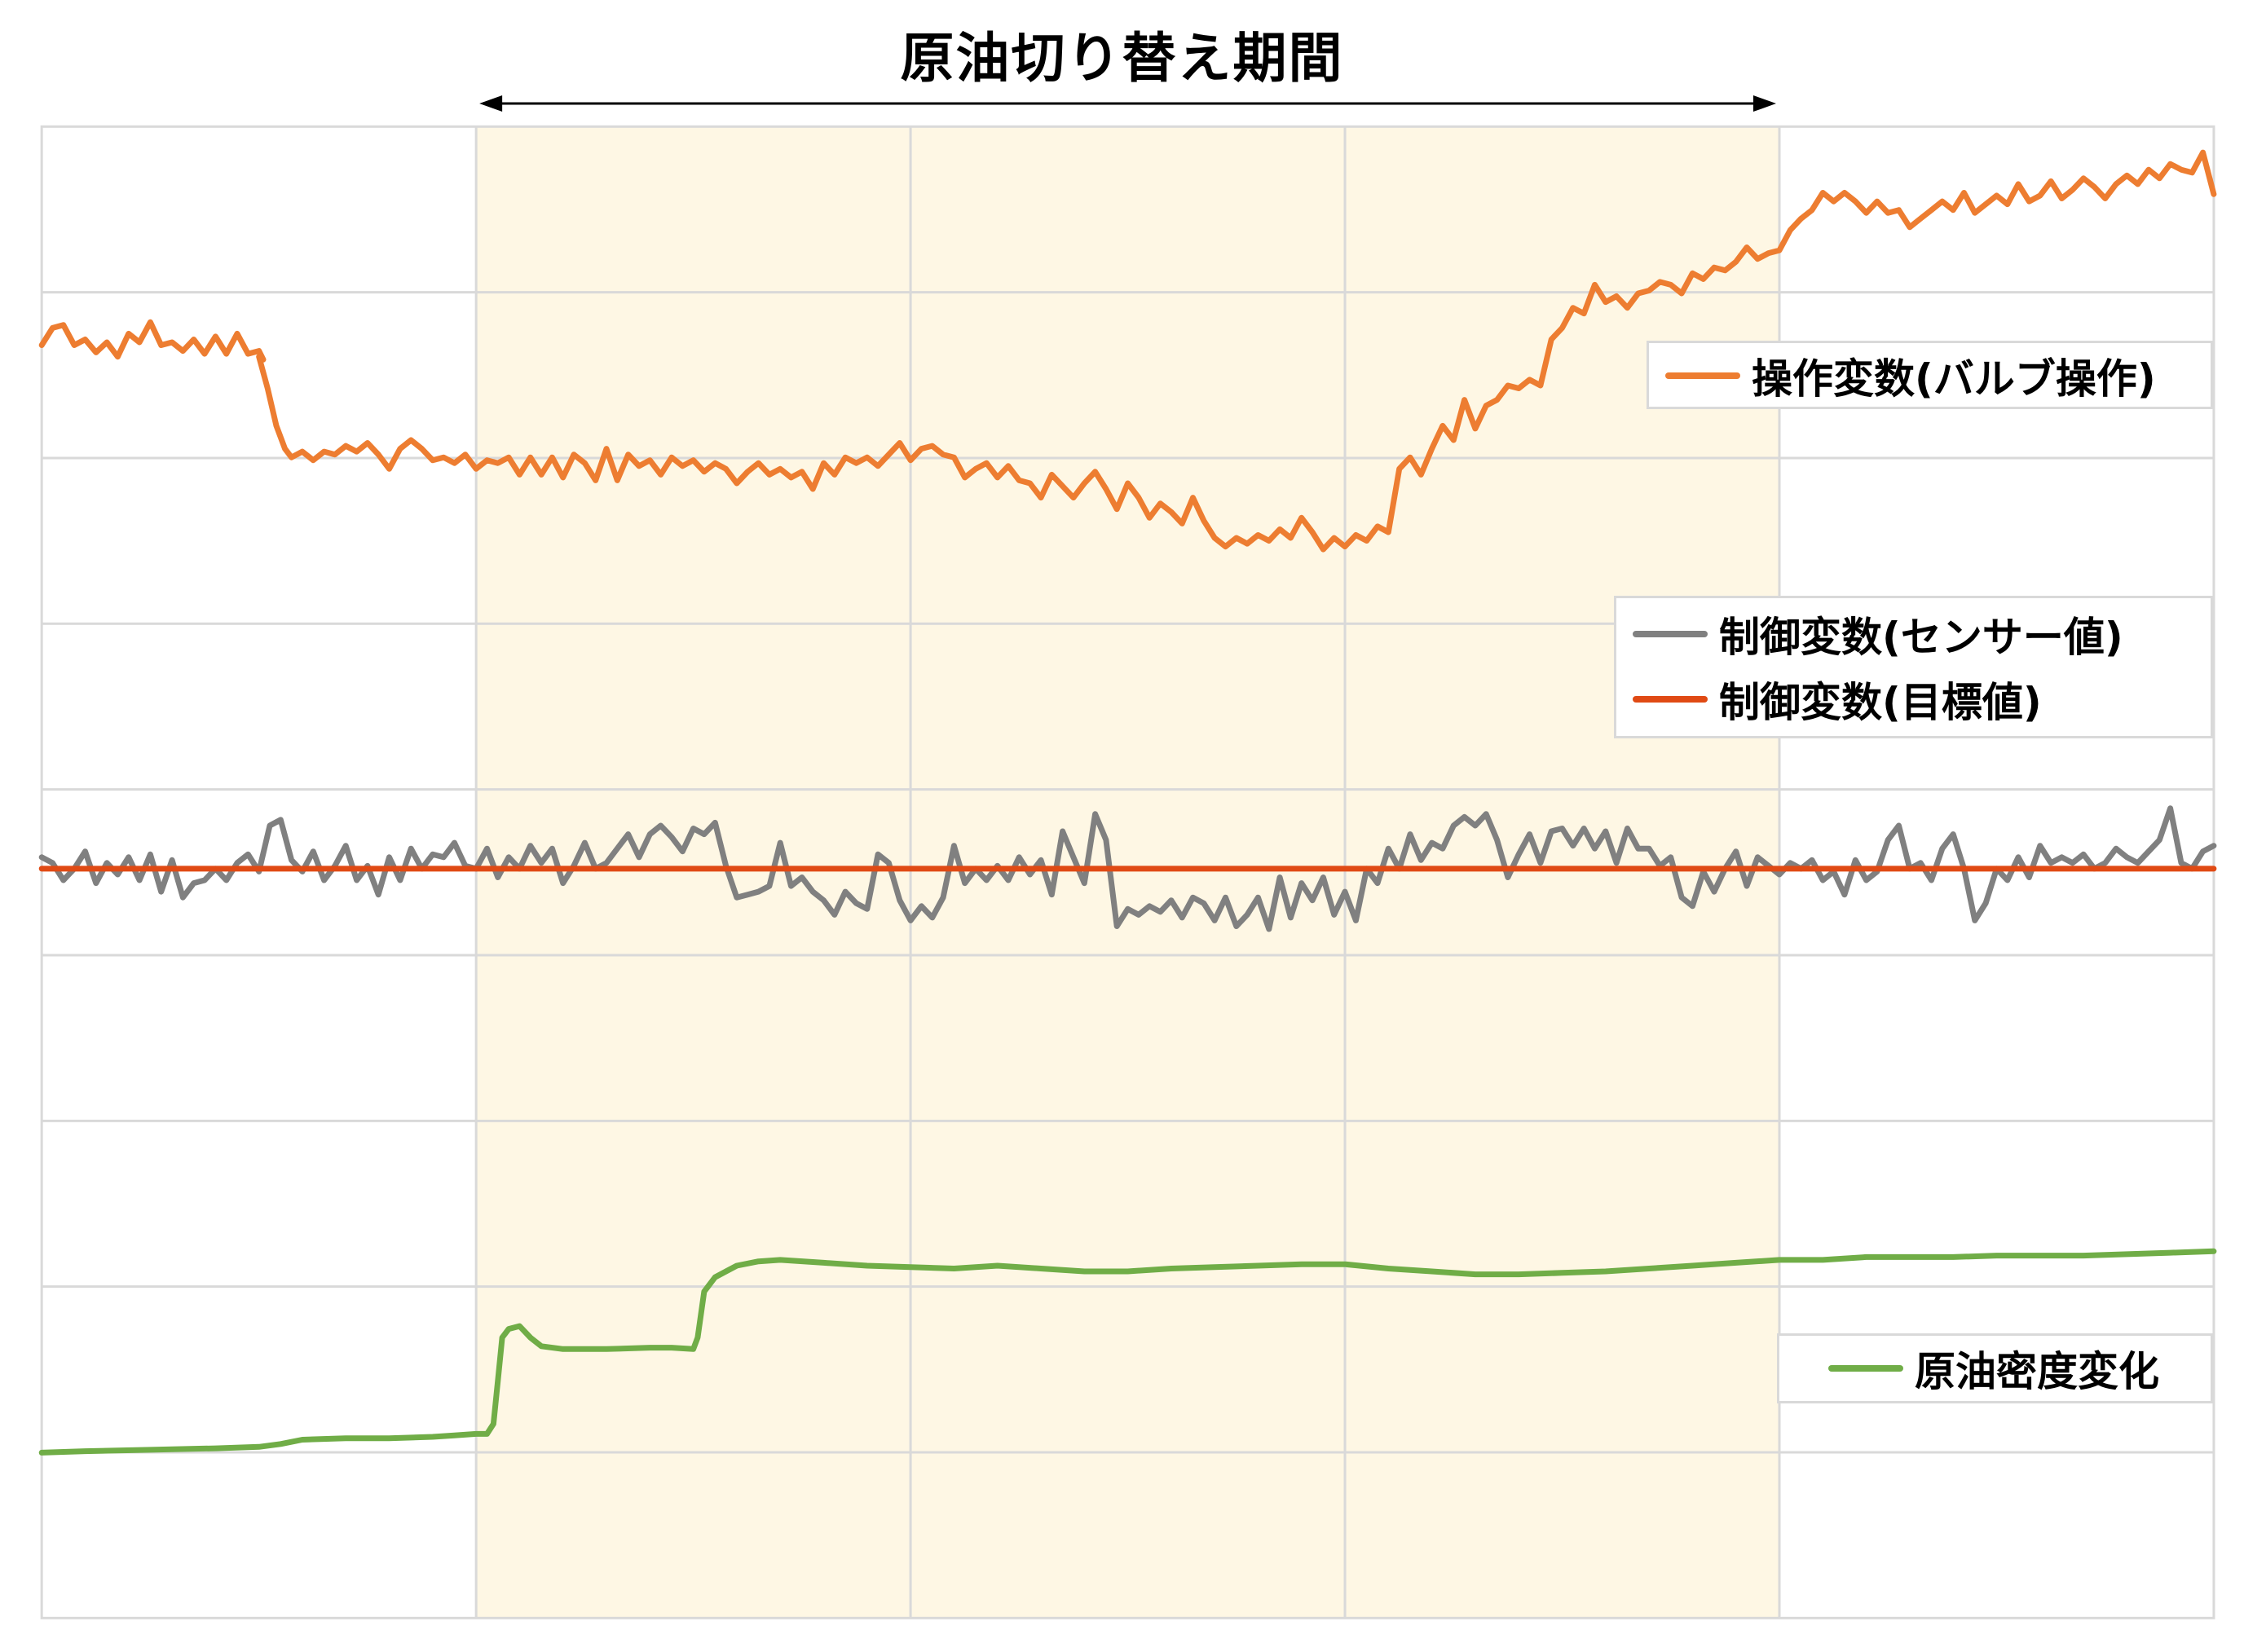  What do you see at coordinates (1702, 376) in the screenshot?
I see `legend-swatch-orange-icon` at bounding box center [1702, 376].